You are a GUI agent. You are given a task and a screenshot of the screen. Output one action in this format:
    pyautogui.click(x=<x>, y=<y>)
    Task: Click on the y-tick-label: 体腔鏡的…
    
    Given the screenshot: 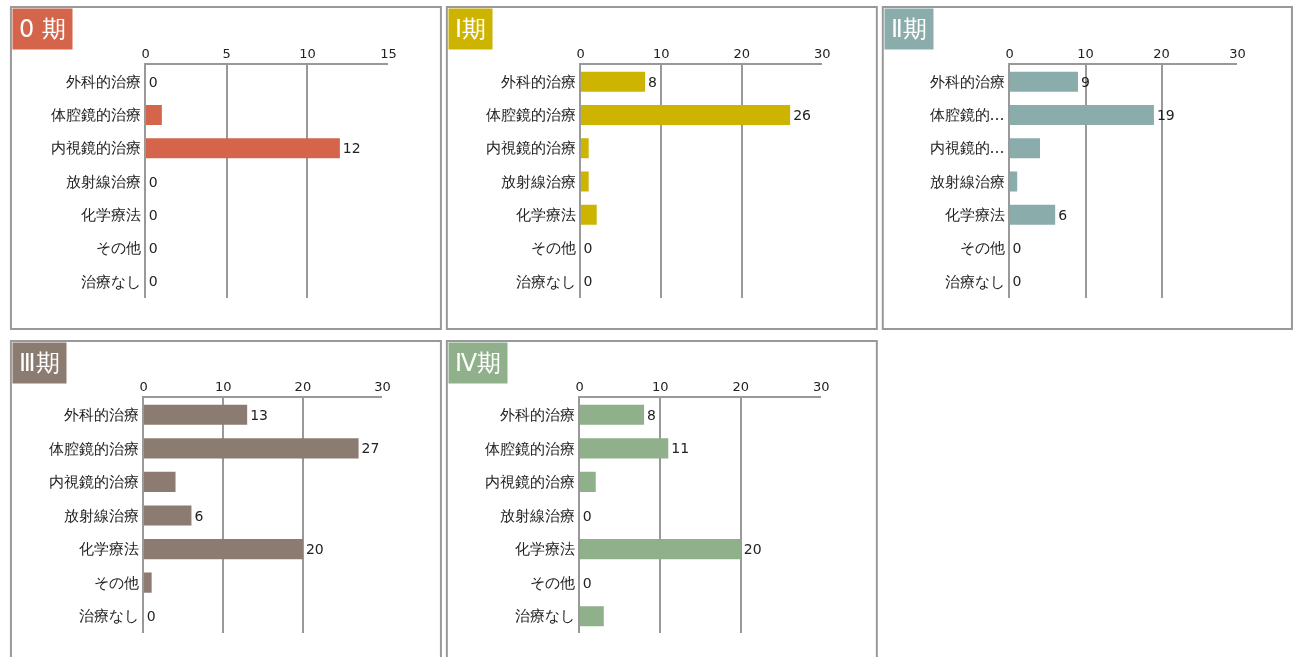 What is the action you would take?
    pyautogui.click(x=967, y=115)
    